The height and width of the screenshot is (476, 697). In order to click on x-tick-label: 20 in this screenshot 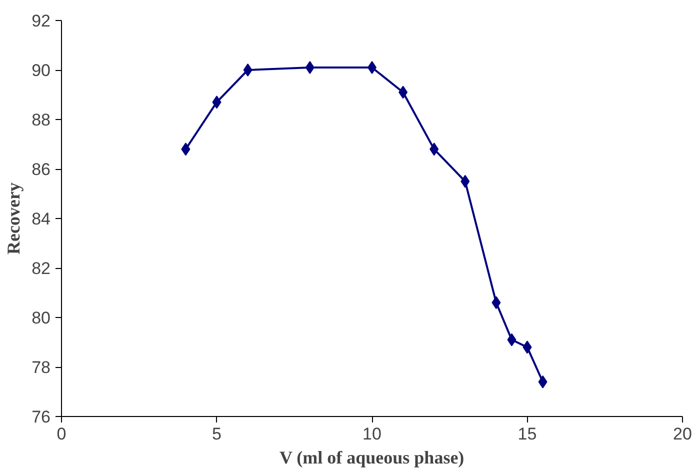, I will do `click(682, 434)`.